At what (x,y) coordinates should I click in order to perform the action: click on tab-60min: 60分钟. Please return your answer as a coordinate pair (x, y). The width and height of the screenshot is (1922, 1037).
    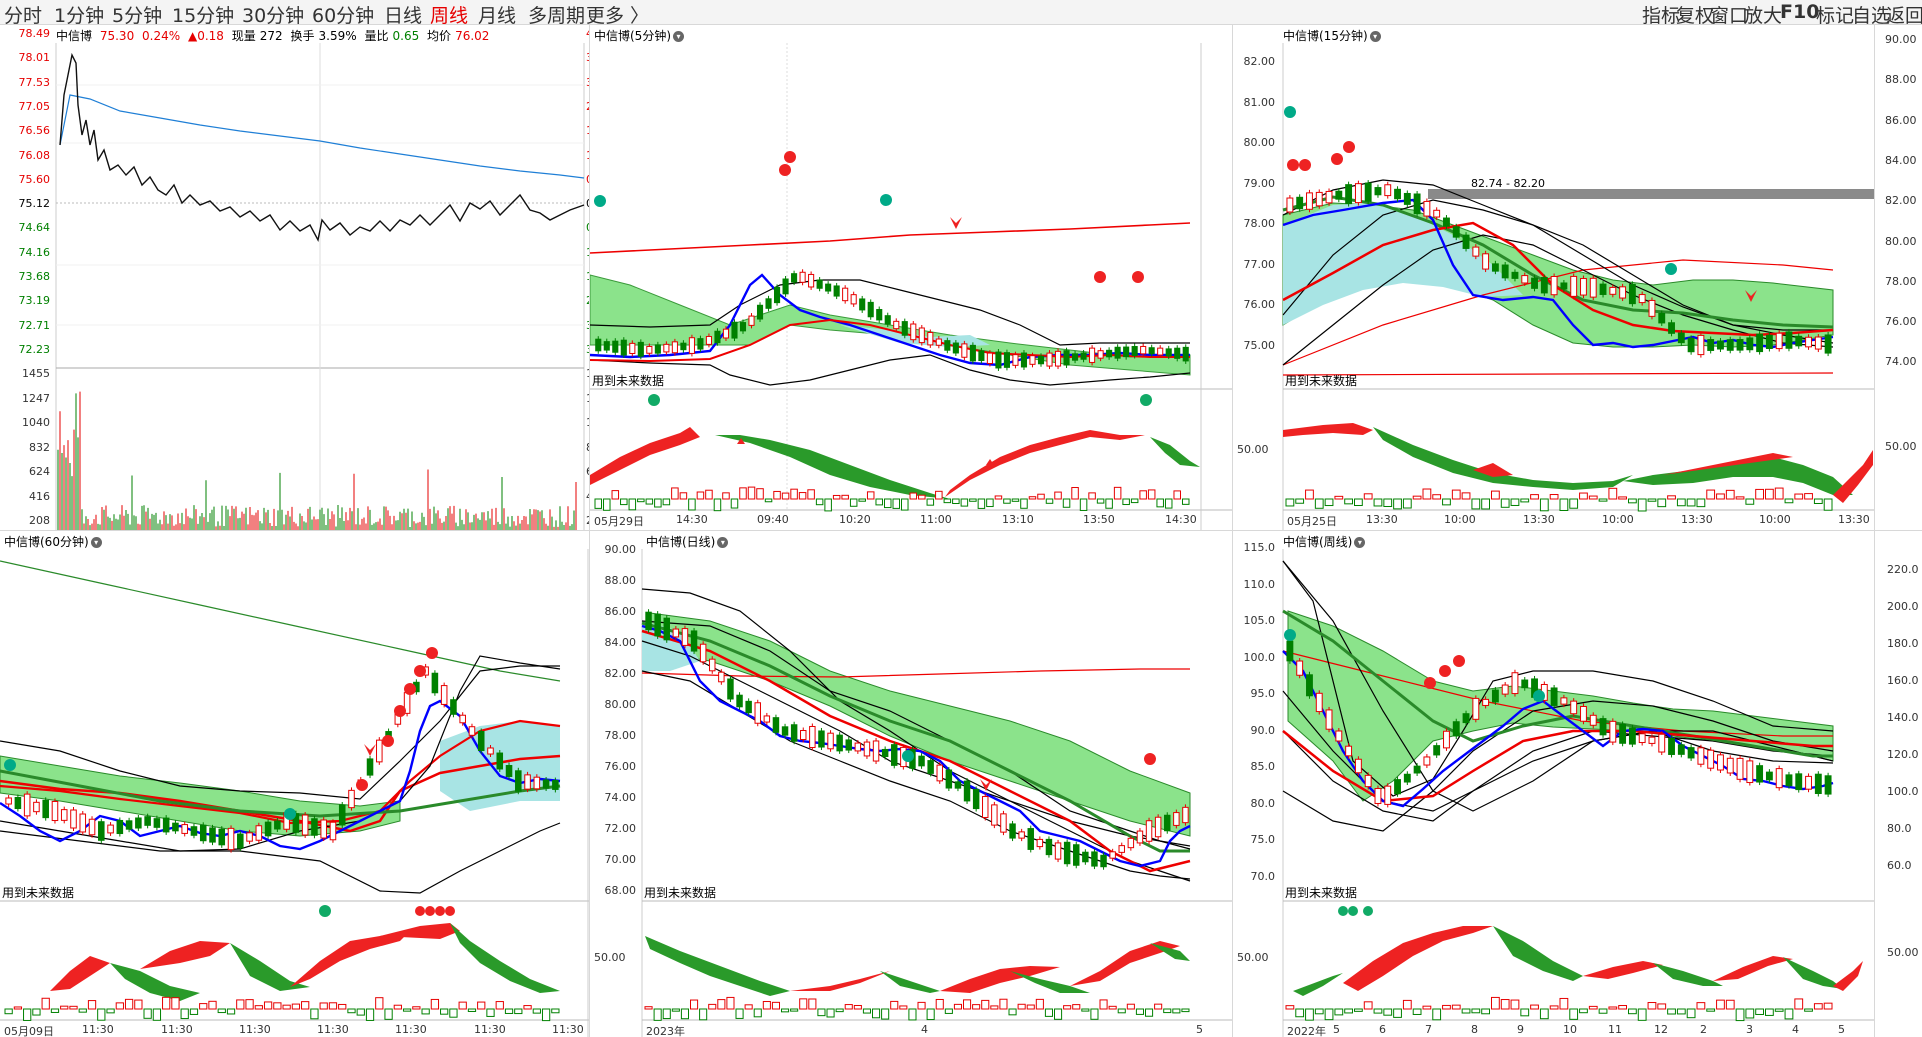
    Looking at the image, I should click on (343, 16).